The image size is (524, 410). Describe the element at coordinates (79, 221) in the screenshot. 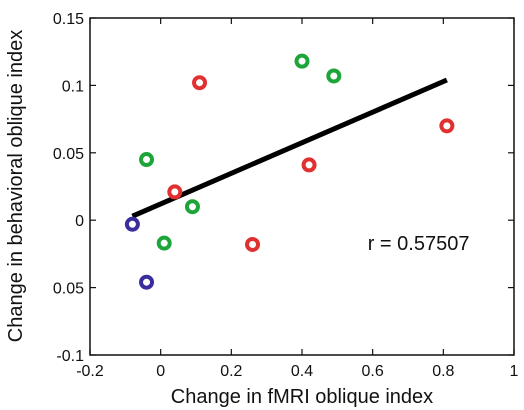

I see `y-tick-label: 0` at that location.